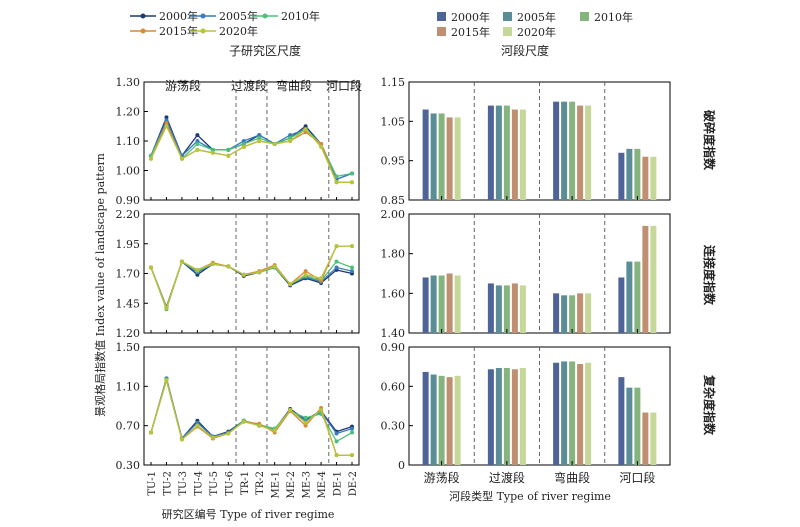 The width and height of the screenshot is (800, 527). Describe the element at coordinates (178, 16) in the screenshot. I see `legend-label: 2000年` at that location.